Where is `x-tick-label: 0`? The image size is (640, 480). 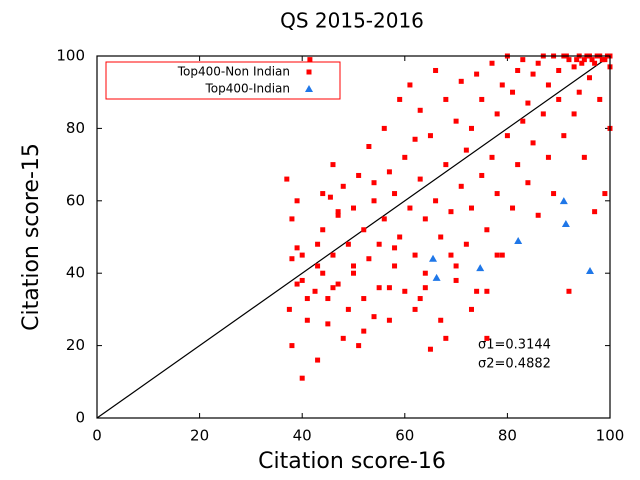
x-tick-label: 0 is located at coordinates (97, 436).